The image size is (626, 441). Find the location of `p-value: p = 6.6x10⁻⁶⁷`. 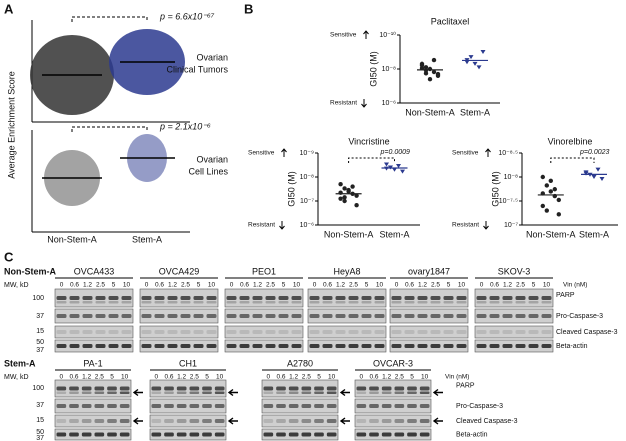

p-value: p = 6.6x10⁻⁶⁷ is located at coordinates (187, 16).